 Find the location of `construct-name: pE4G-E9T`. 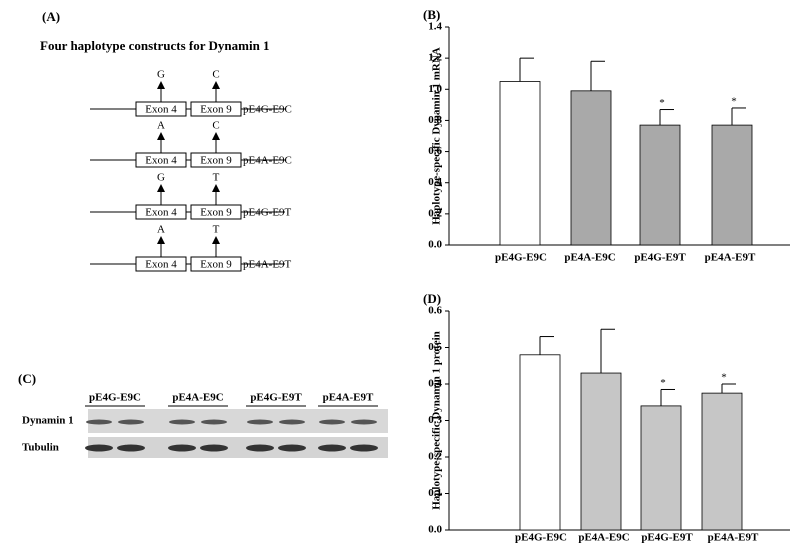

construct-name: pE4G-E9T is located at coordinates (267, 213).